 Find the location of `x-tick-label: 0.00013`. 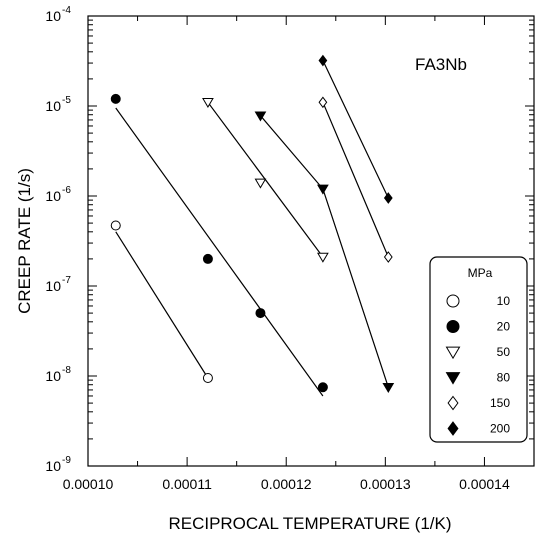

x-tick-label: 0.00013 is located at coordinates (385, 484).